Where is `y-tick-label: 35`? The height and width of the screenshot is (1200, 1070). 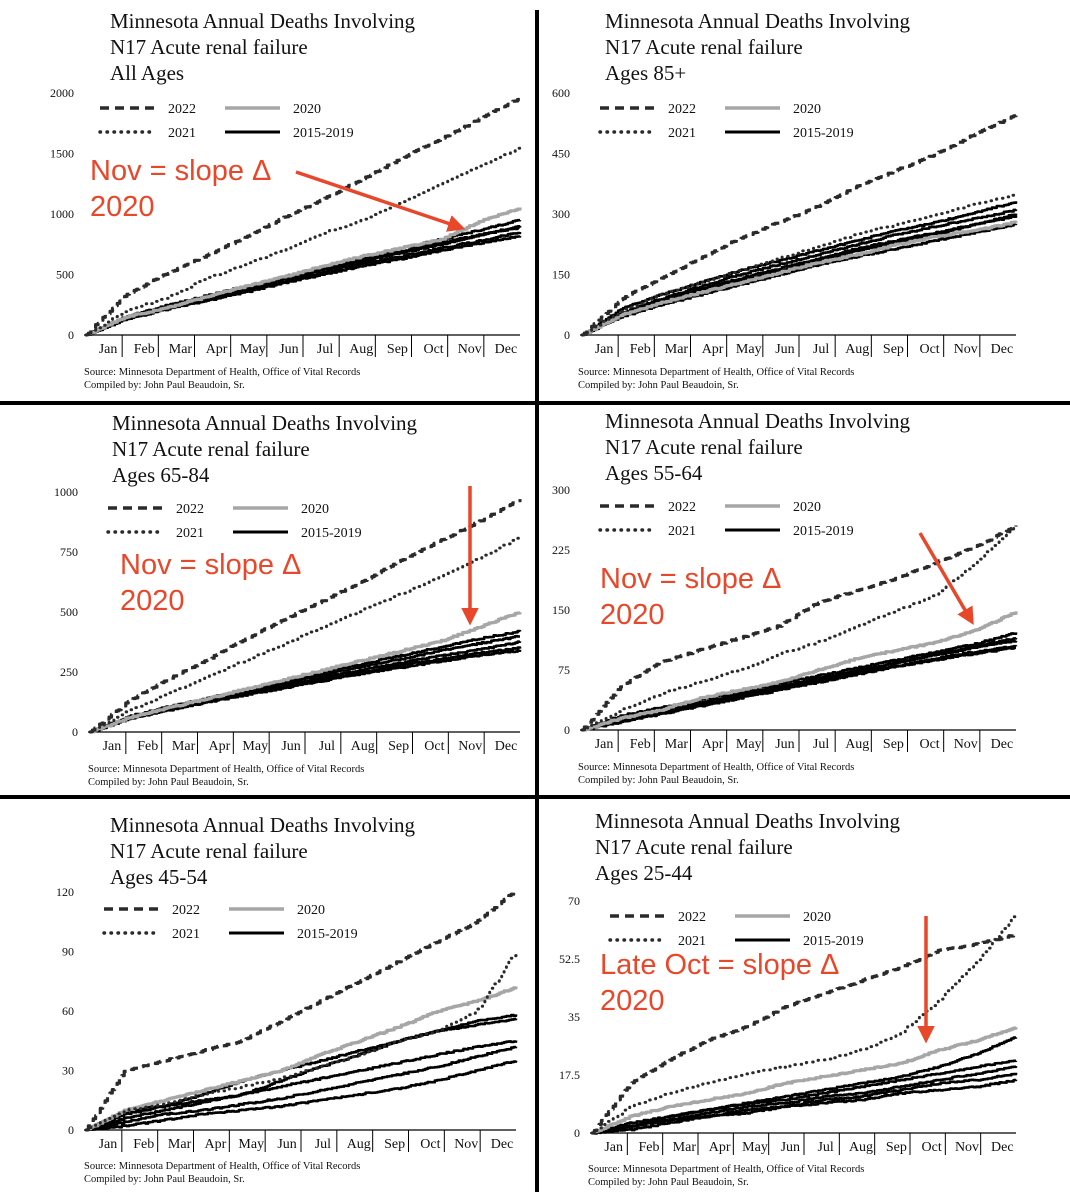
y-tick-label: 35 is located at coordinates (574, 1017).